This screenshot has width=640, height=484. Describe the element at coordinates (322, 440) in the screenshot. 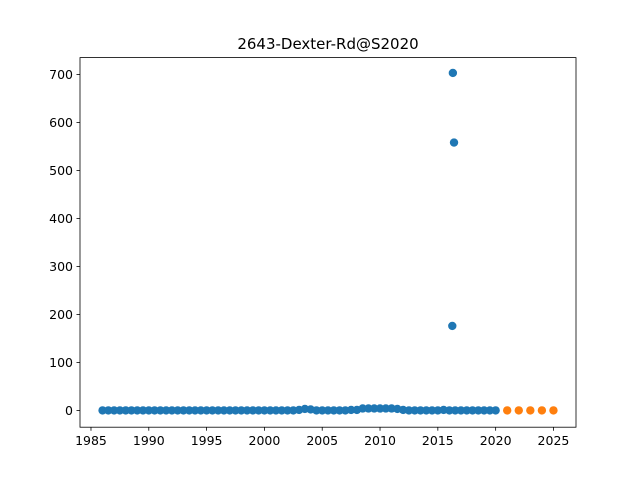

I see `x-tick-label: 2005` at that location.